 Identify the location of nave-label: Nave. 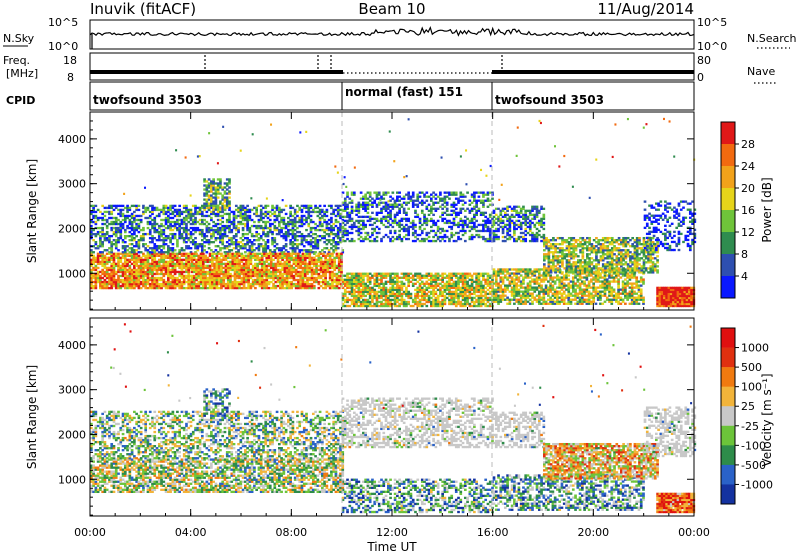
(761, 71).